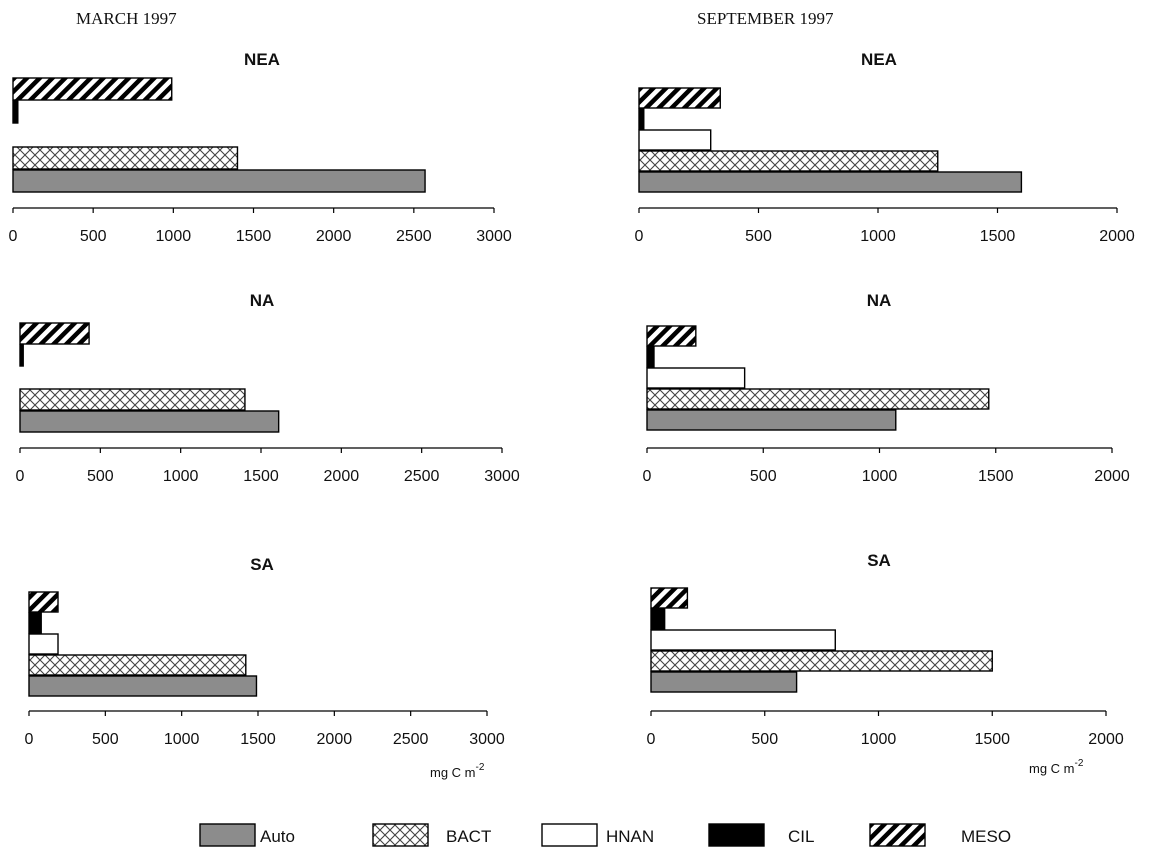  What do you see at coordinates (268, 388) in the screenshot?
I see `panel-1: NA 0 500 1000 1500 2000 2500 3000` at bounding box center [268, 388].